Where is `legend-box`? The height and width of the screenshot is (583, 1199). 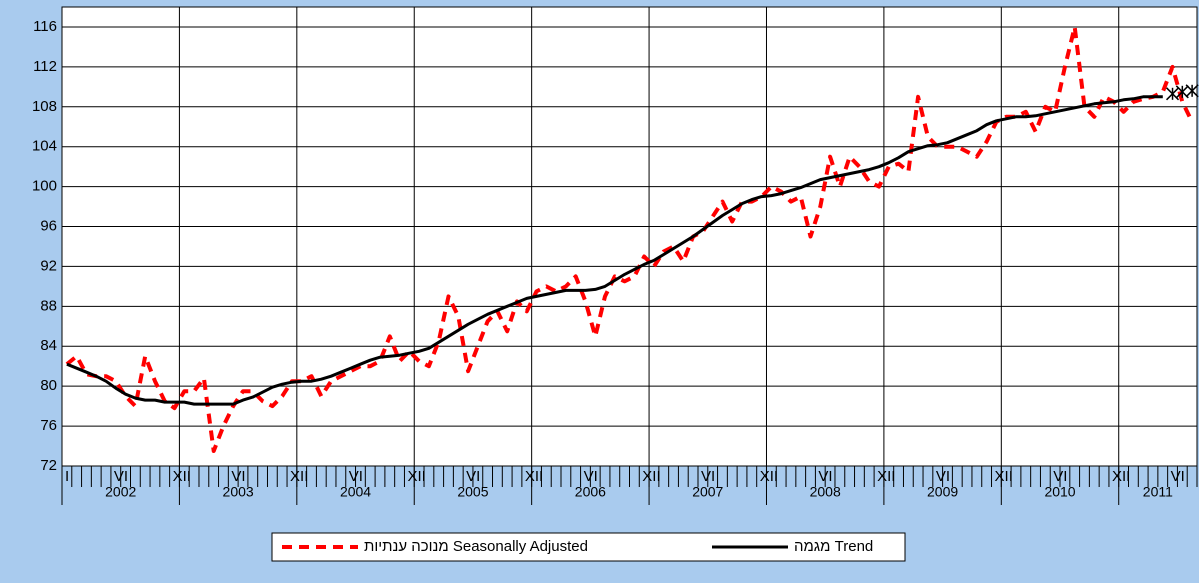
legend-box is located at coordinates (588, 547).